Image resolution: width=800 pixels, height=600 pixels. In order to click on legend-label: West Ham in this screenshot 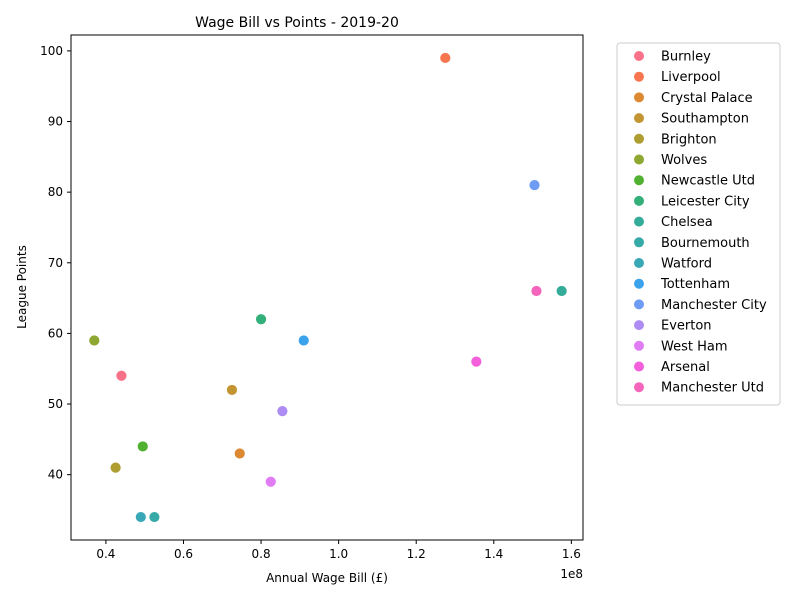, I will do `click(694, 346)`.